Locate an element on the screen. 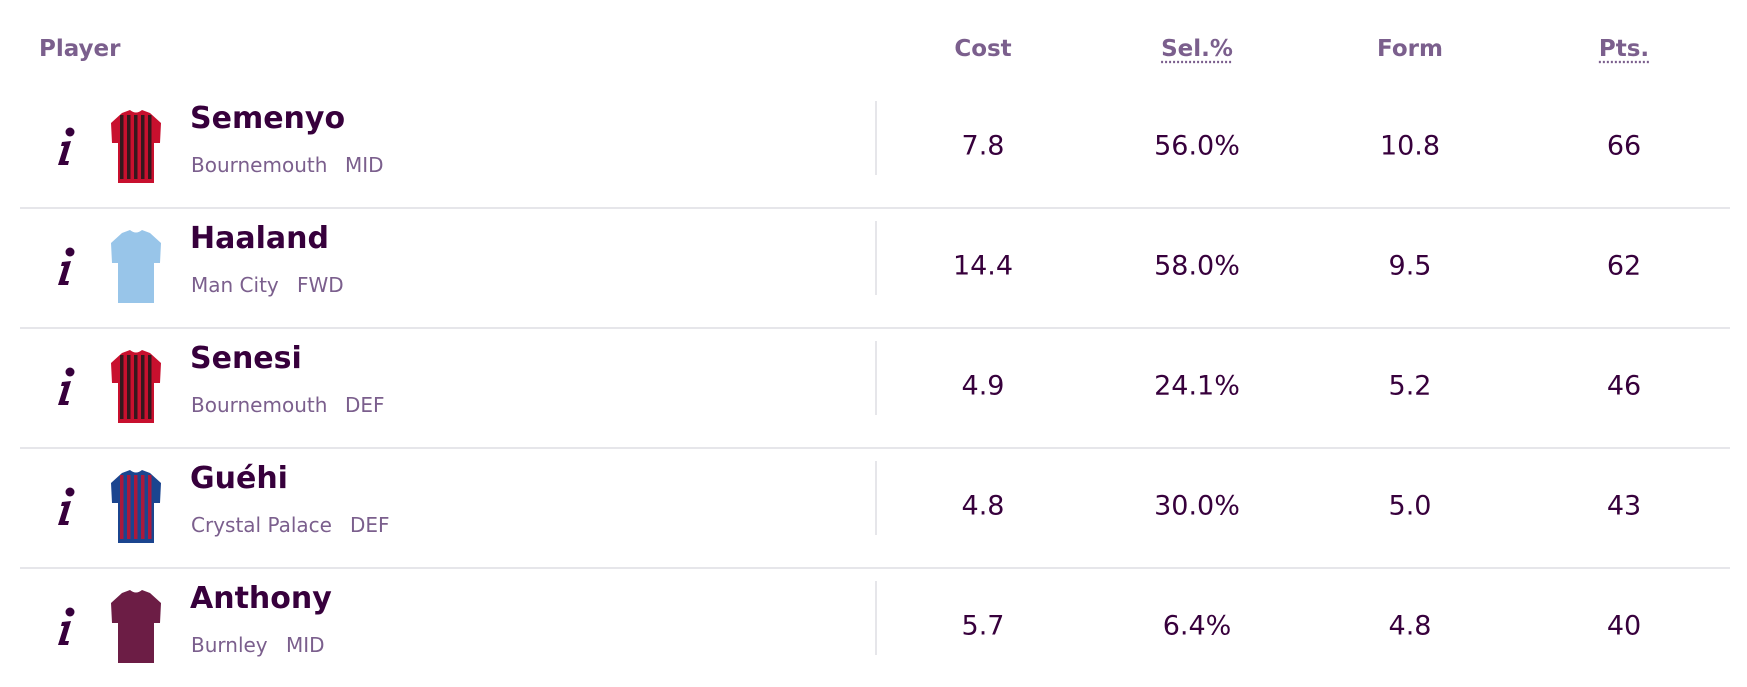  stat-selected: 24.1% is located at coordinates (1197, 386).